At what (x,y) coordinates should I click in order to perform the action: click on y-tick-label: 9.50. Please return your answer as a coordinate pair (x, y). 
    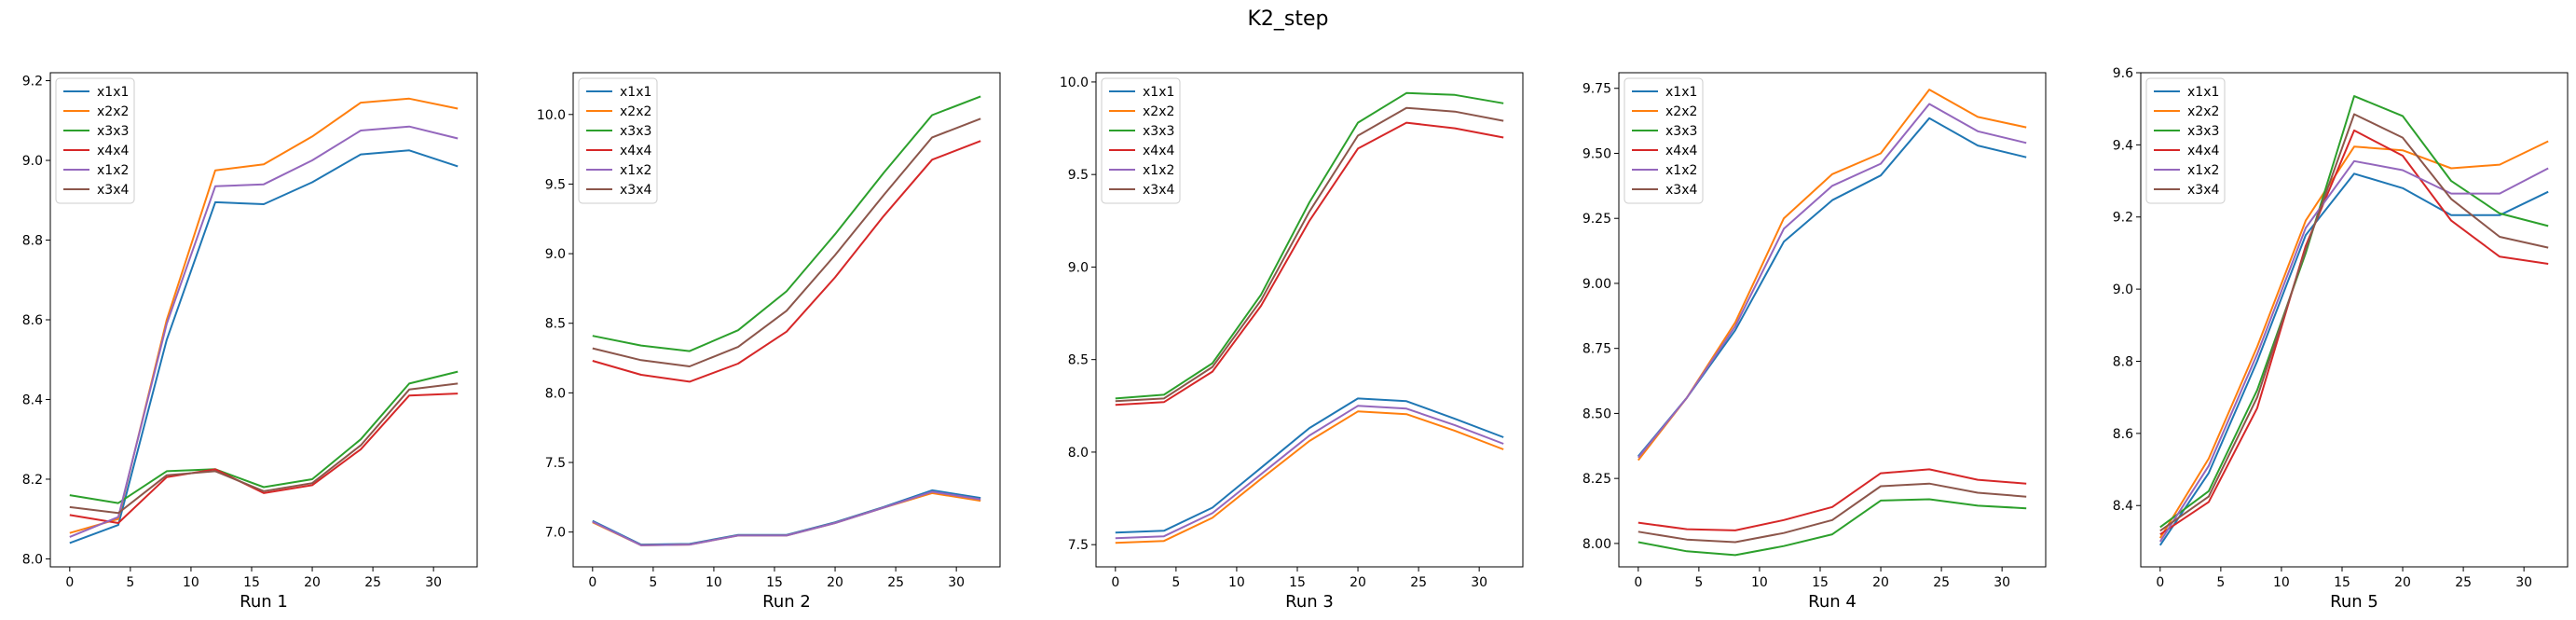
    Looking at the image, I should click on (1597, 153).